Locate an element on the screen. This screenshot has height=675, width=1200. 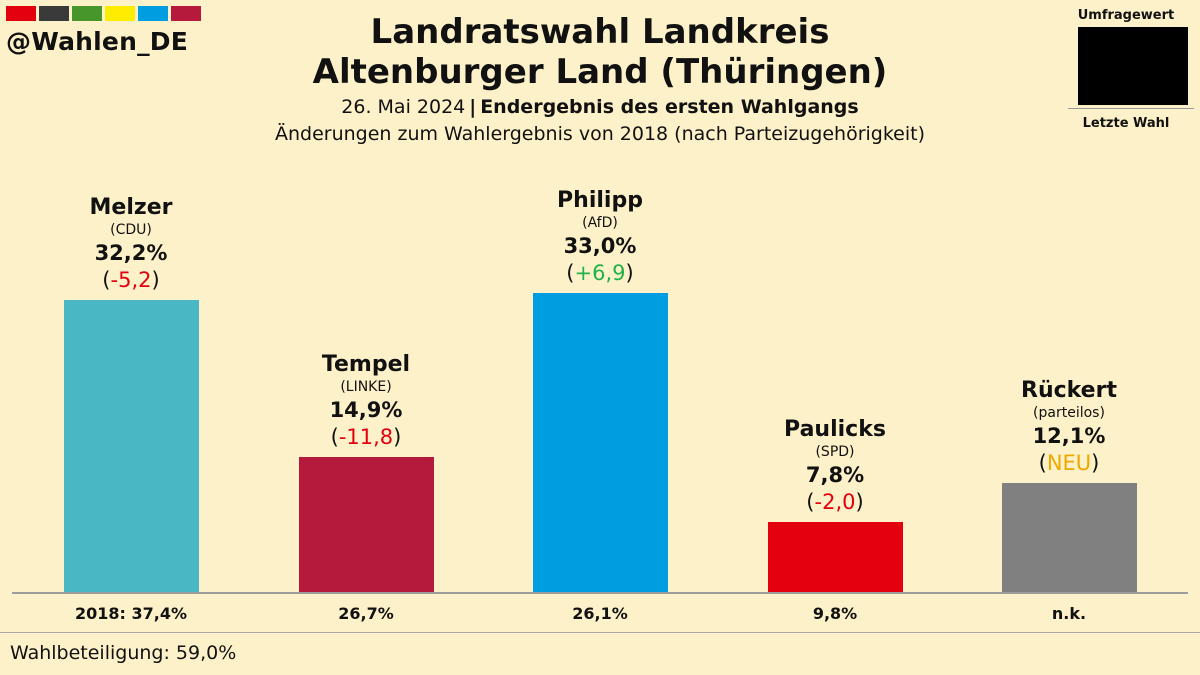
bar-2-label: Philipp (AfD) 33,0% (+6,9) is located at coordinates (600, 237).